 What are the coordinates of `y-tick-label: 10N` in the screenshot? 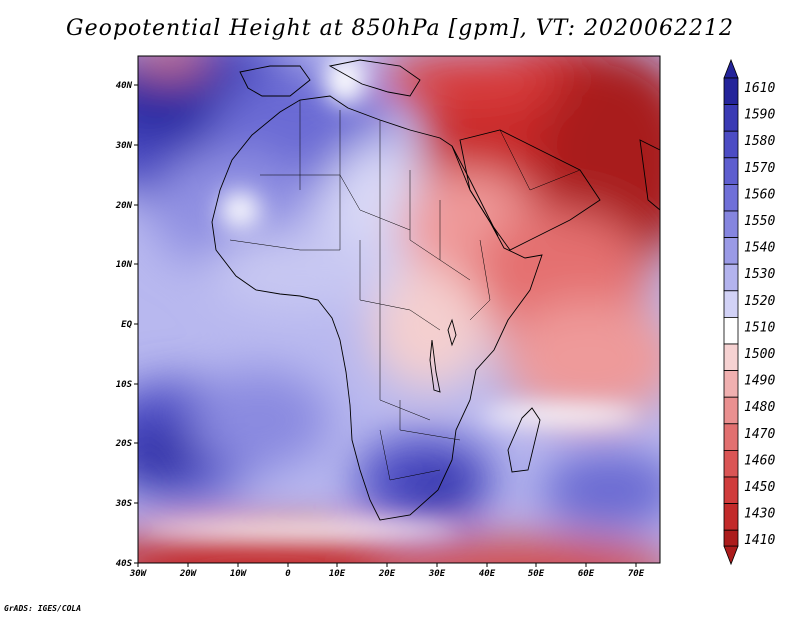 It's located at (124, 265).